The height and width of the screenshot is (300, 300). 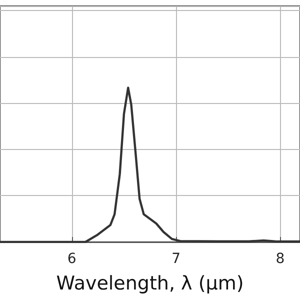 I want to click on x-axis-title: Wavelength, λ (μm), so click(x=150, y=283).